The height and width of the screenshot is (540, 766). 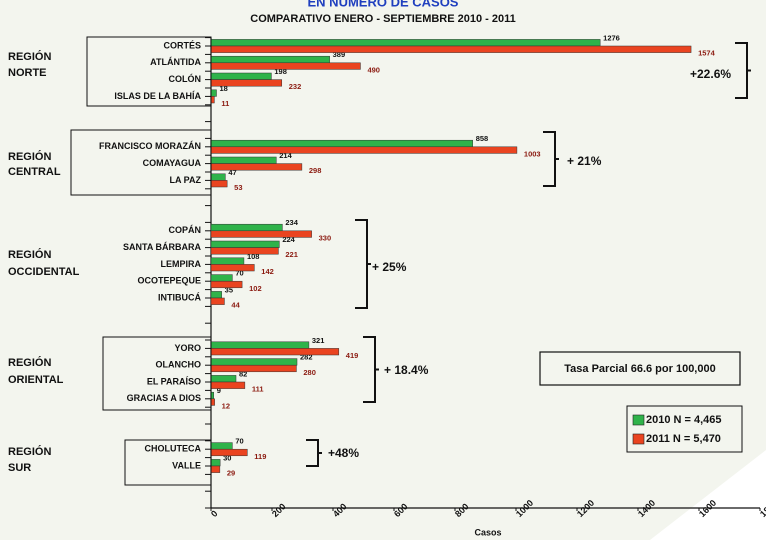 I want to click on value-label: 232, so click(x=295, y=86).